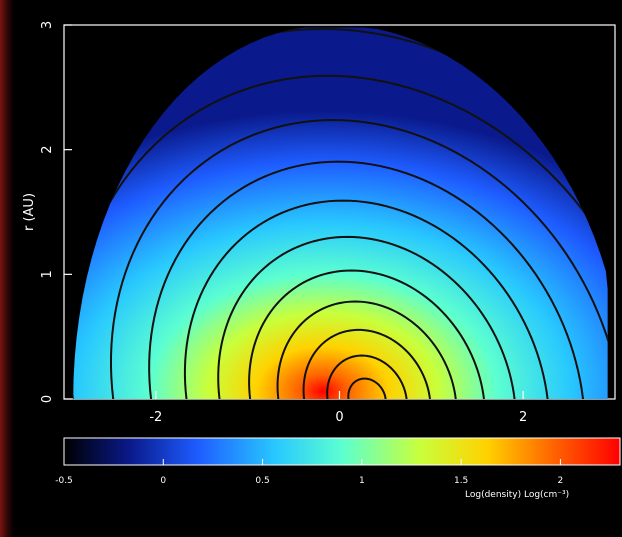 This screenshot has height=537, width=622. What do you see at coordinates (461, 481) in the screenshot?
I see `colorbar-tick-label: 1.5` at bounding box center [461, 481].